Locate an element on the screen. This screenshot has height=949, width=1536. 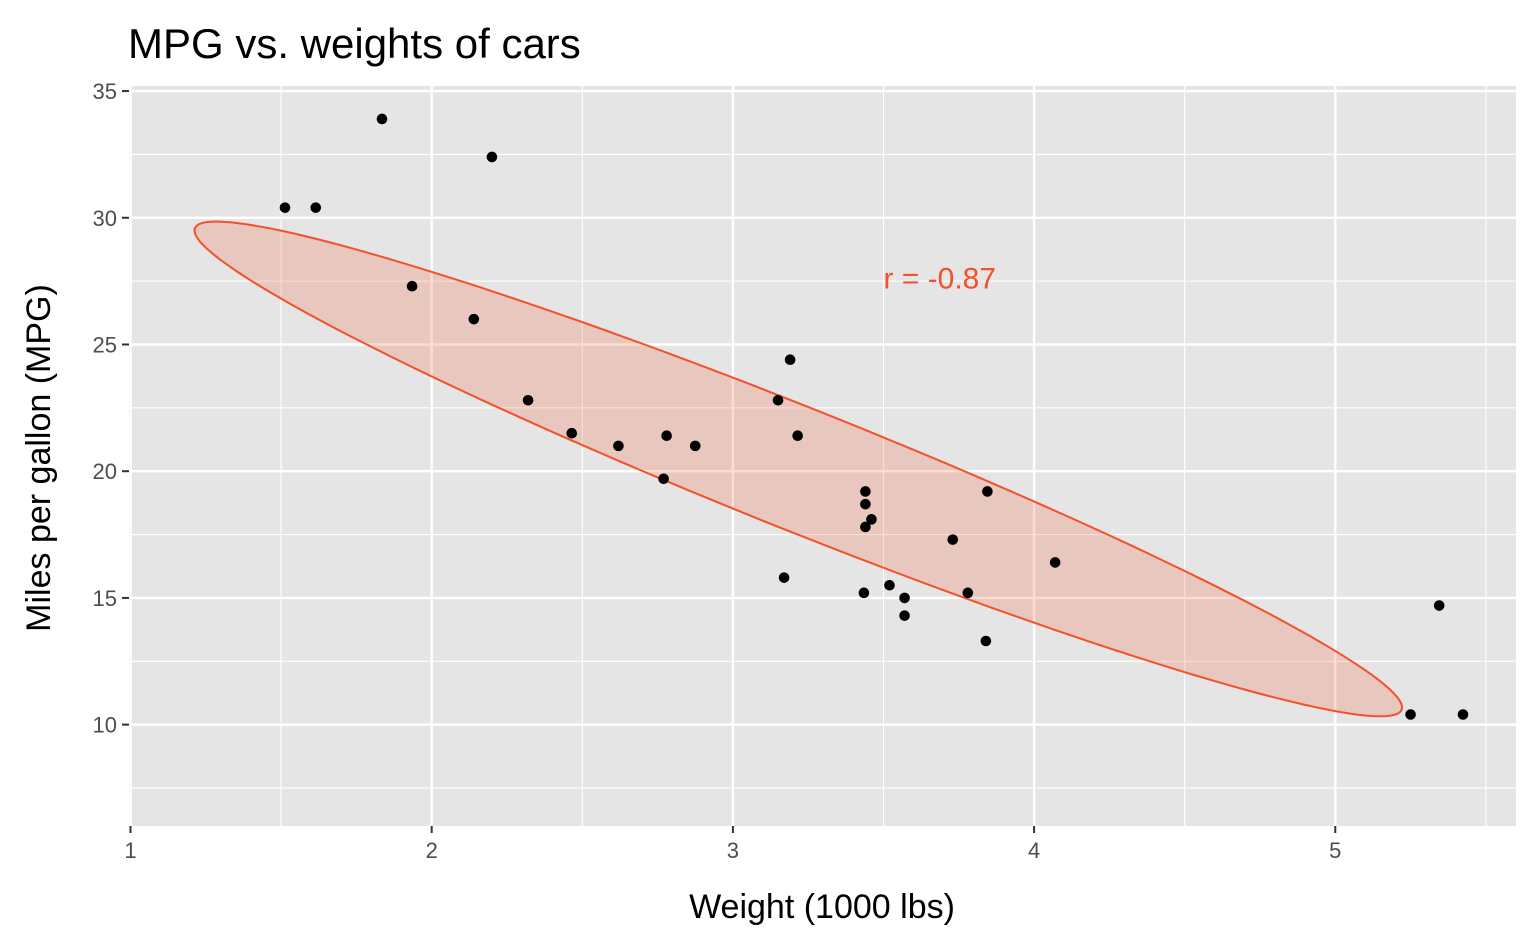
chart-title: MPG vs. weights of cars is located at coordinates (354, 43).